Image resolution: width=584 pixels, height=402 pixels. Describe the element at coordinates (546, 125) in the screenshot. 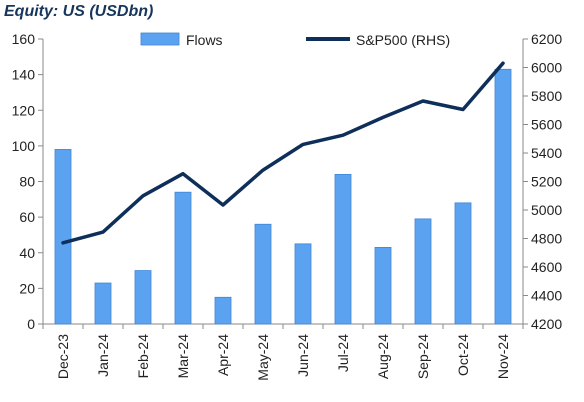

I see `y-tick-label-right: 5600` at that location.